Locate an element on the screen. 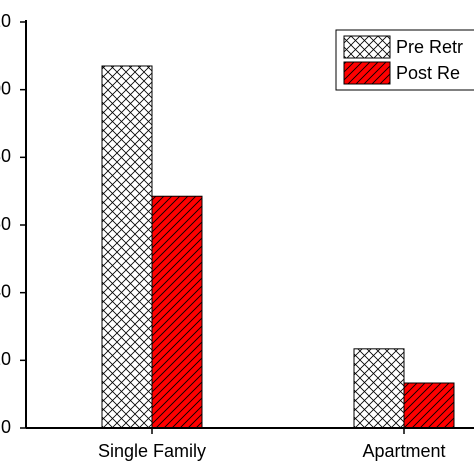 The height and width of the screenshot is (474, 474). y-tick-label: 40 is located at coordinates (5, 291).